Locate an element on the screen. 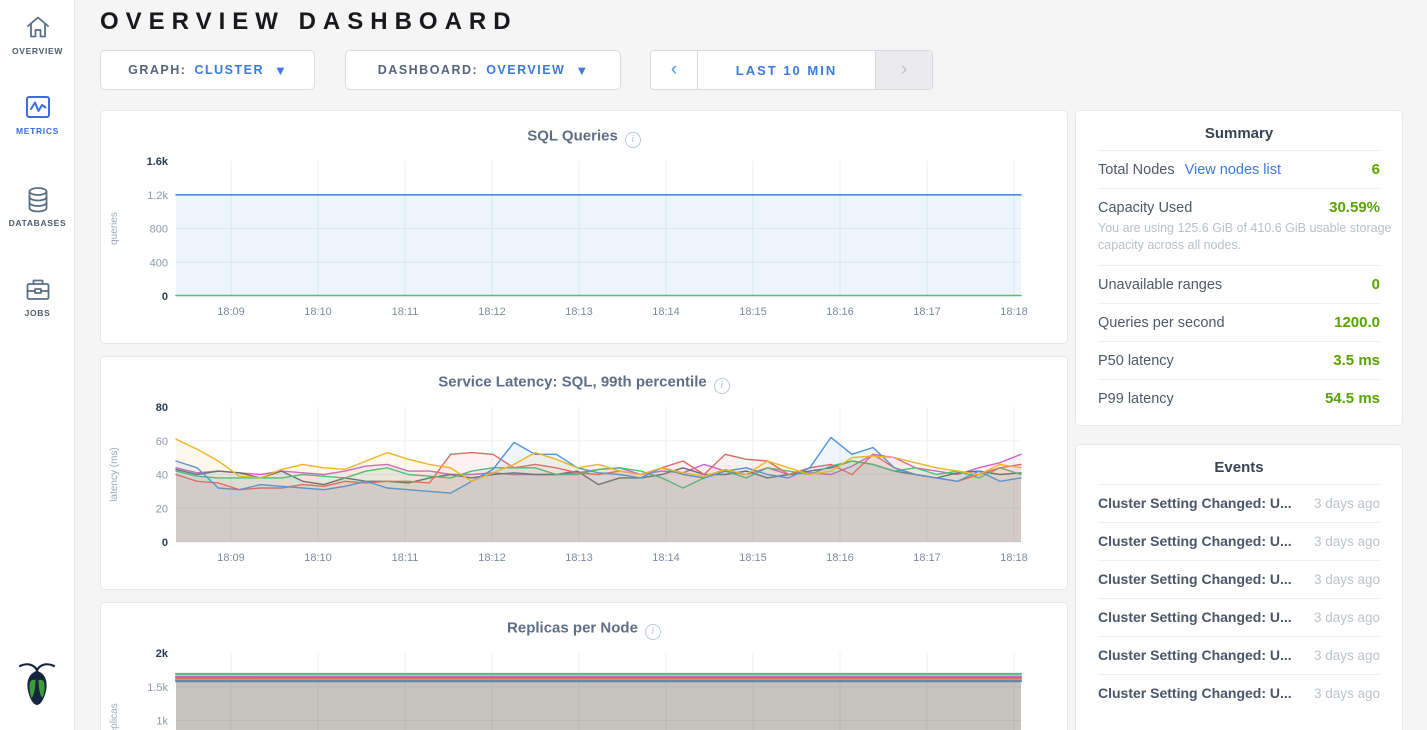 This screenshot has height=730, width=1427. summary-label: P50 latency is located at coordinates (1136, 360).